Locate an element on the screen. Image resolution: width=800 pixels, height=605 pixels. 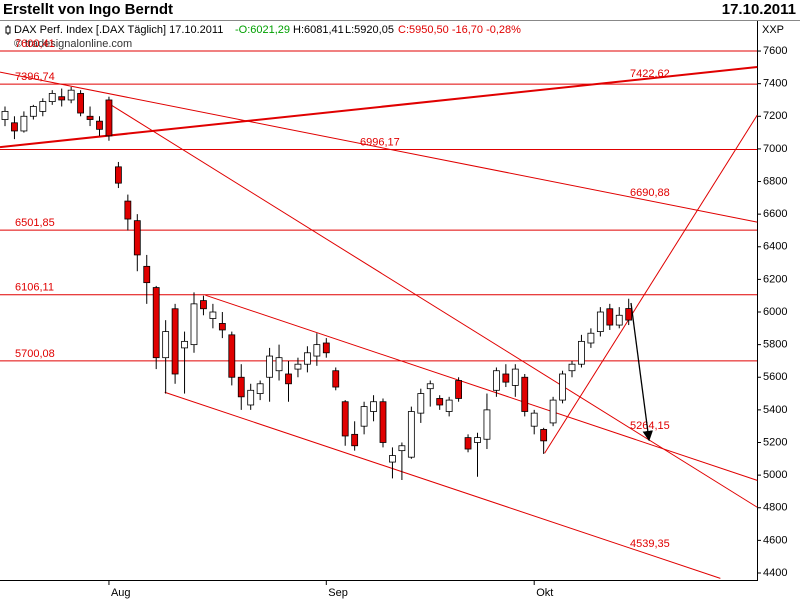
x-tick-label: Okt is located at coordinates (544, 593).